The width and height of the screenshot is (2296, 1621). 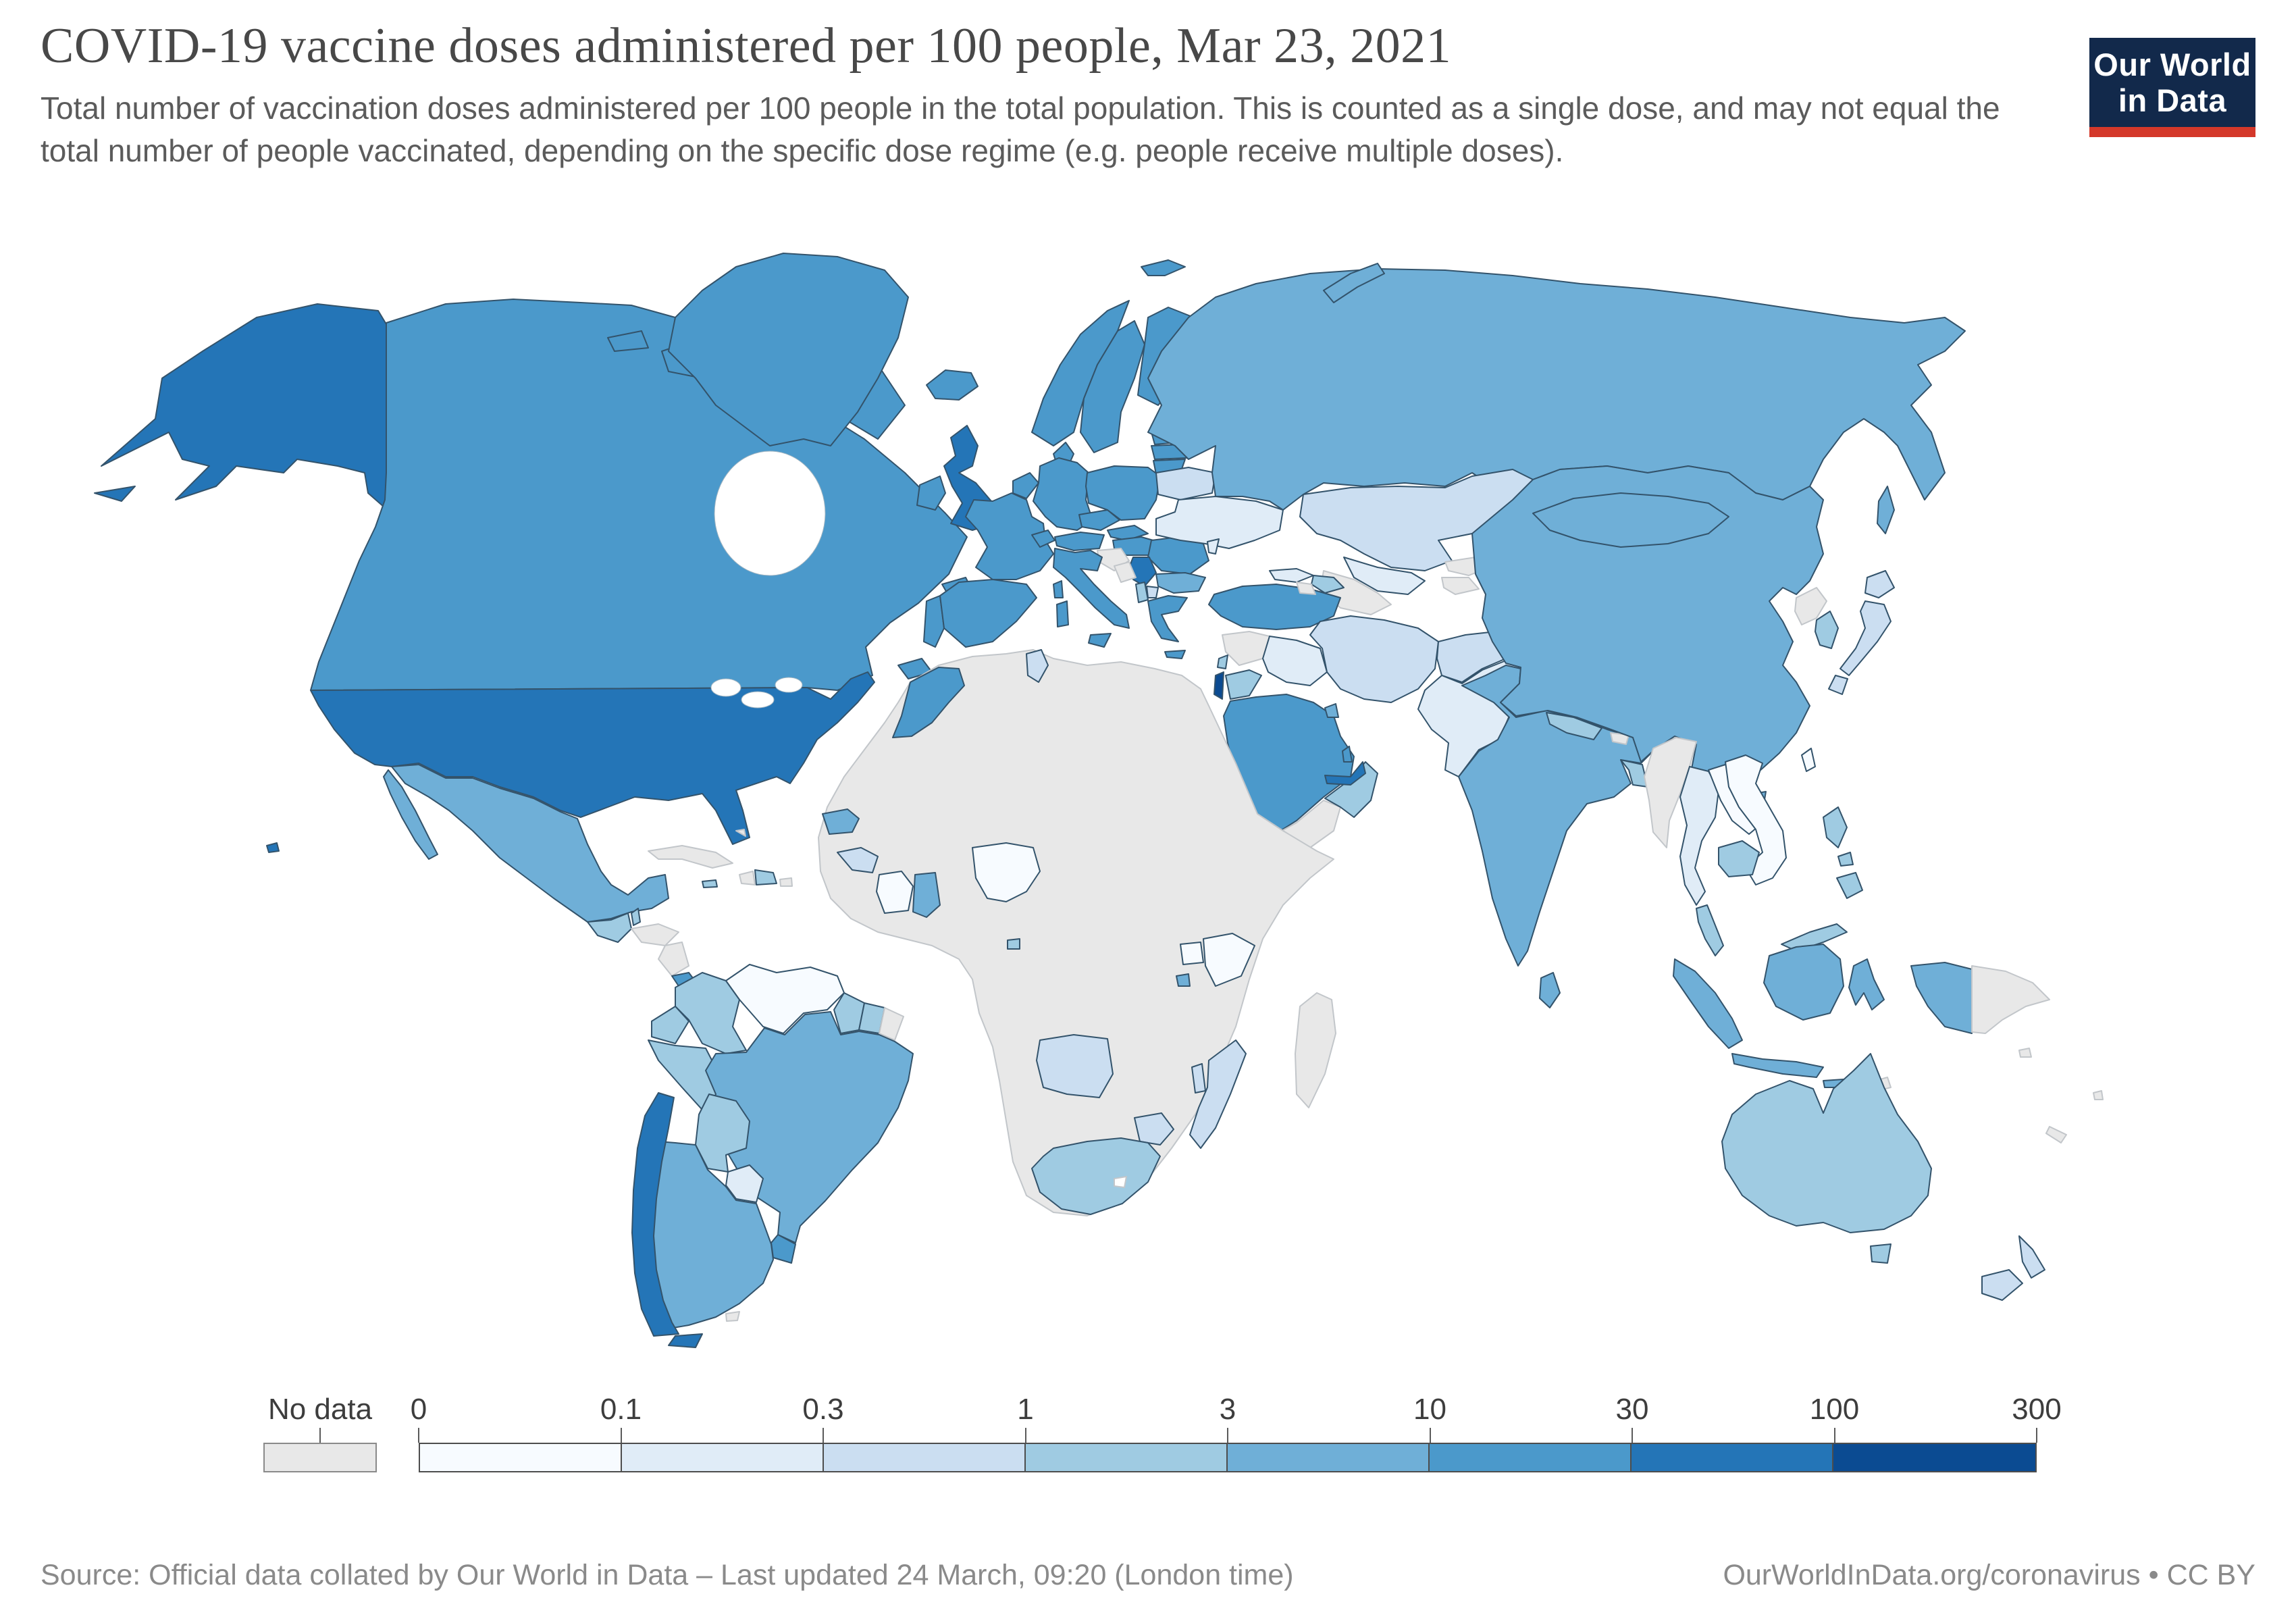 I want to click on country-paraguay, so click(x=744, y=1183).